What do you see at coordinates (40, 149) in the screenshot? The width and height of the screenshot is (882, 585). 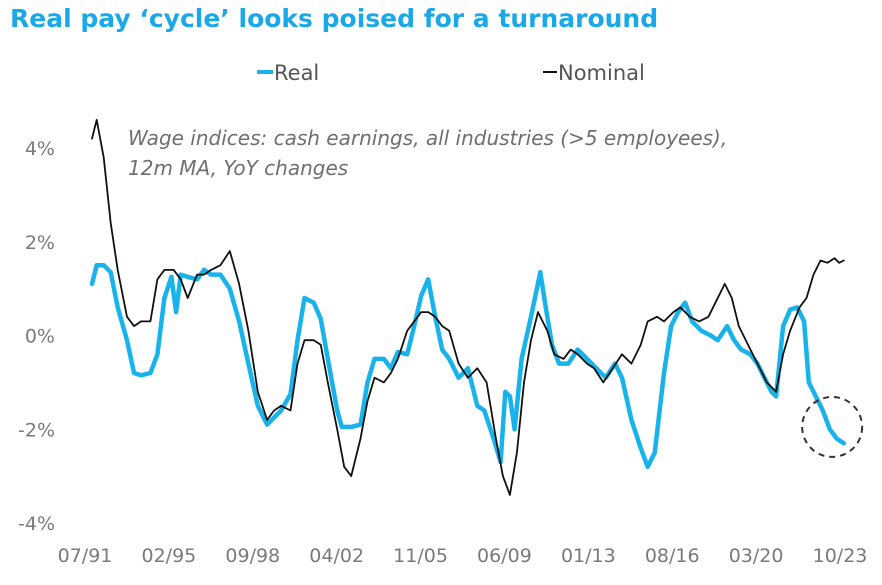 I see `y-tick-label: 4%` at bounding box center [40, 149].